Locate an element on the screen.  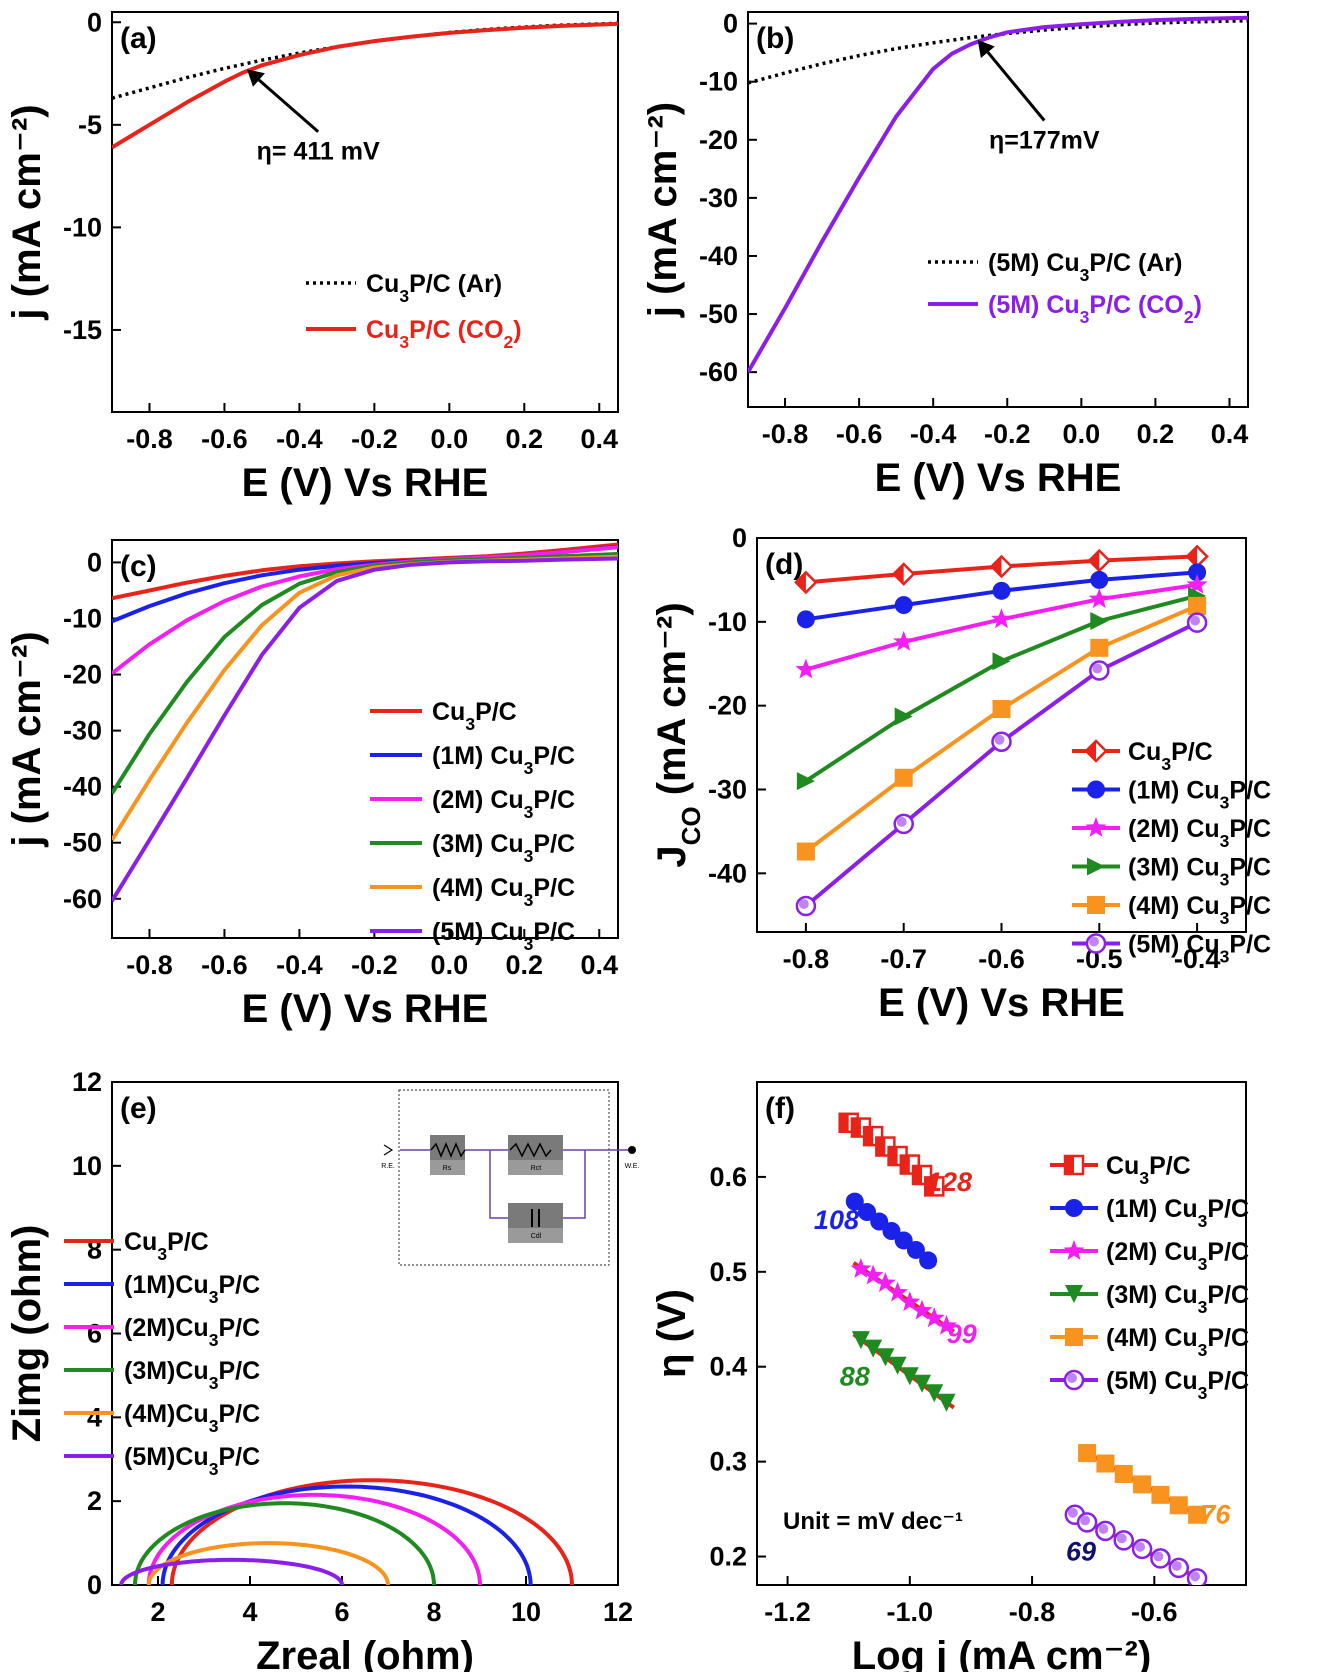
y-axis-label: j (mA cm⁻²) is located at coordinates (27, 212).